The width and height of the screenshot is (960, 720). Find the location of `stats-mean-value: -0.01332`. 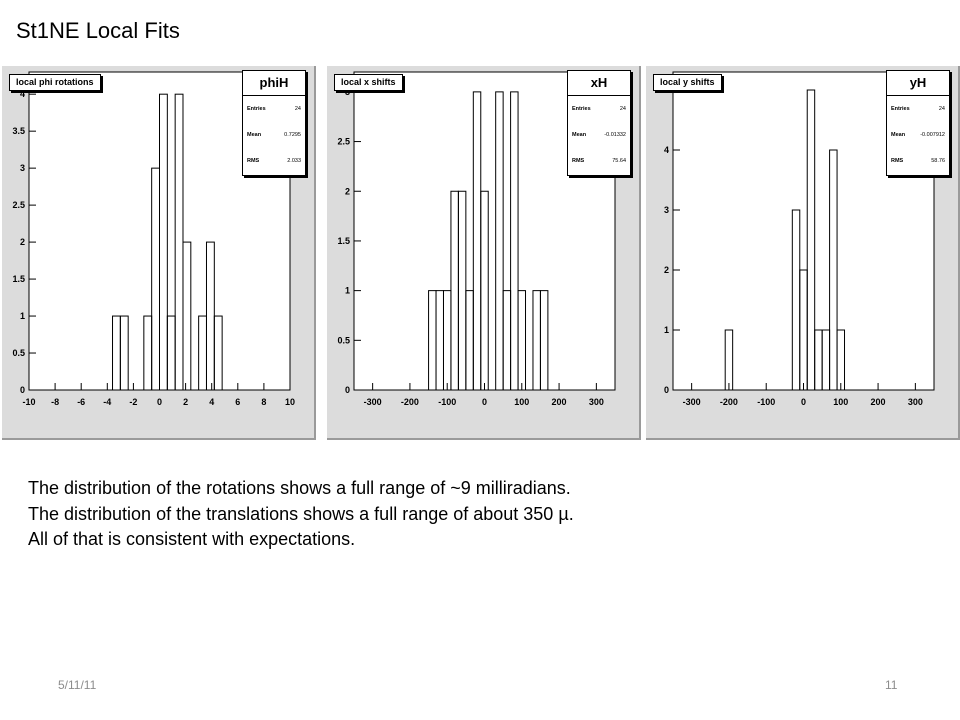

stats-mean-value: -0.01332 is located at coordinates (615, 135).